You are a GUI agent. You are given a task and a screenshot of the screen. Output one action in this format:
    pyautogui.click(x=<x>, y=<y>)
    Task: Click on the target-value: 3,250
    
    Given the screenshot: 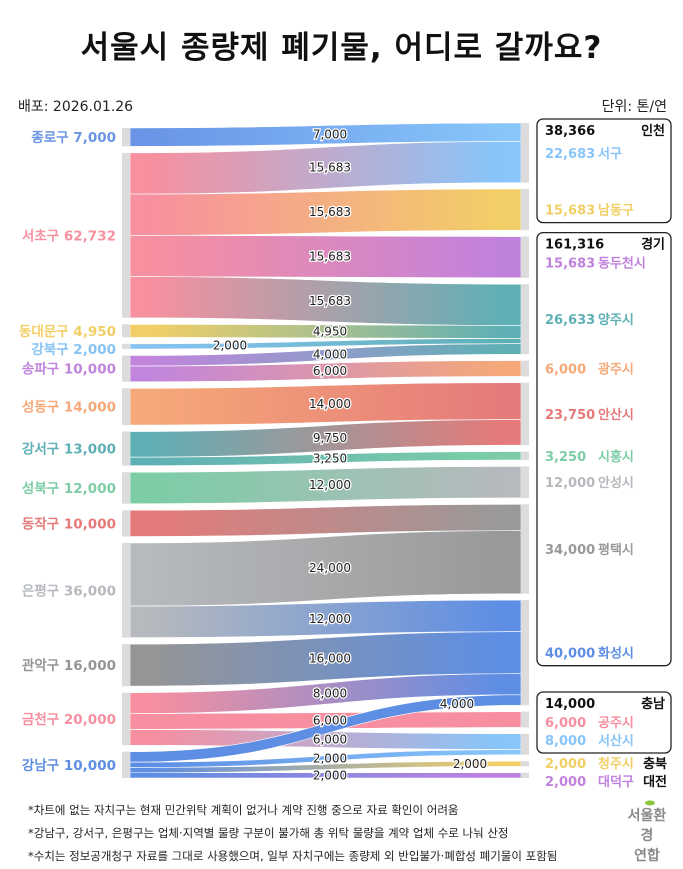 What is the action you would take?
    pyautogui.click(x=565, y=457)
    